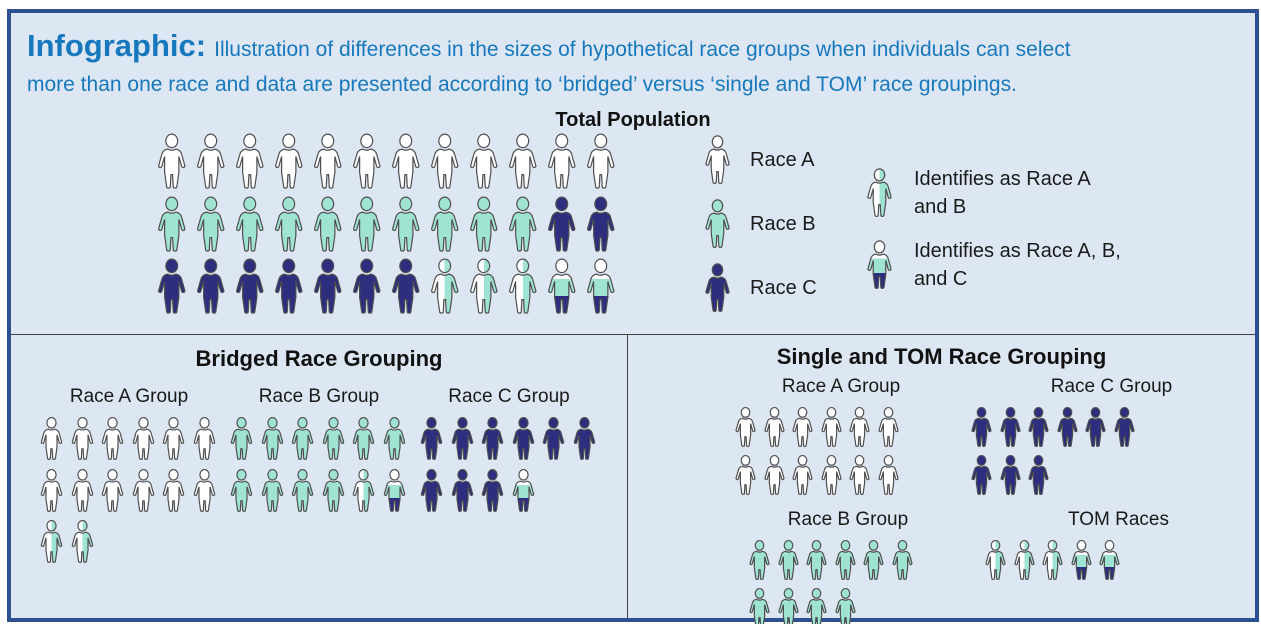  I want to click on bridged-race-c-group: Race C Group, so click(509, 478).